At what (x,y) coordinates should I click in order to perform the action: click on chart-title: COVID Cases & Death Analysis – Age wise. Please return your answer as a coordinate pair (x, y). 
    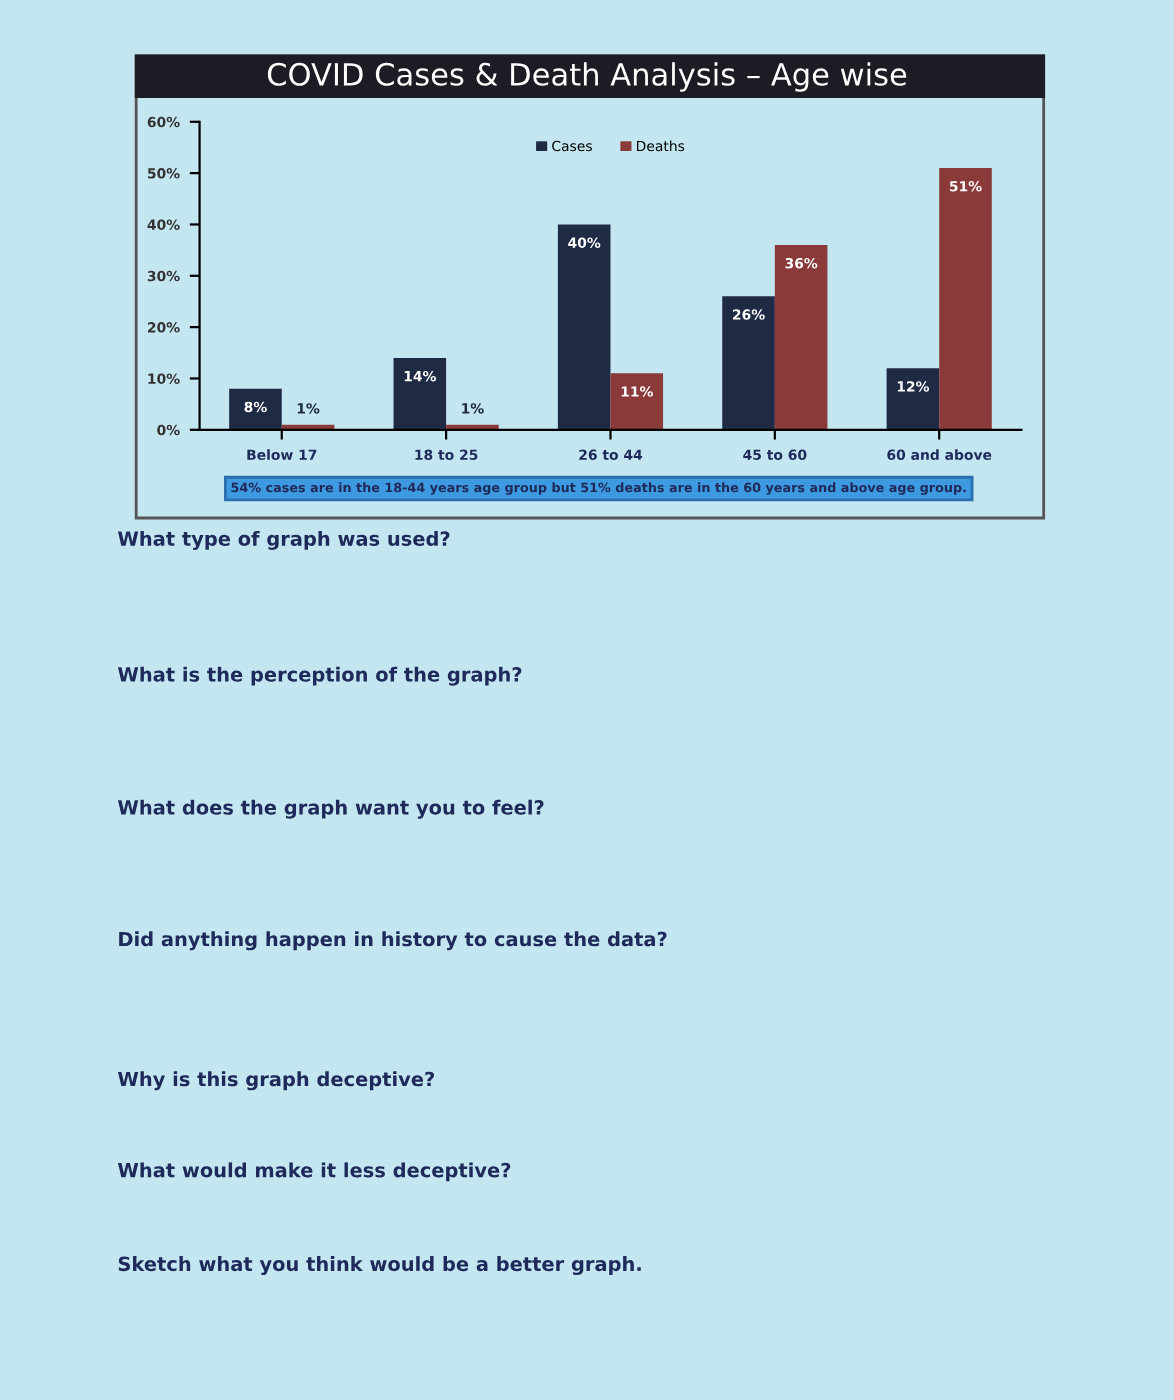
    Looking at the image, I should click on (587, 77).